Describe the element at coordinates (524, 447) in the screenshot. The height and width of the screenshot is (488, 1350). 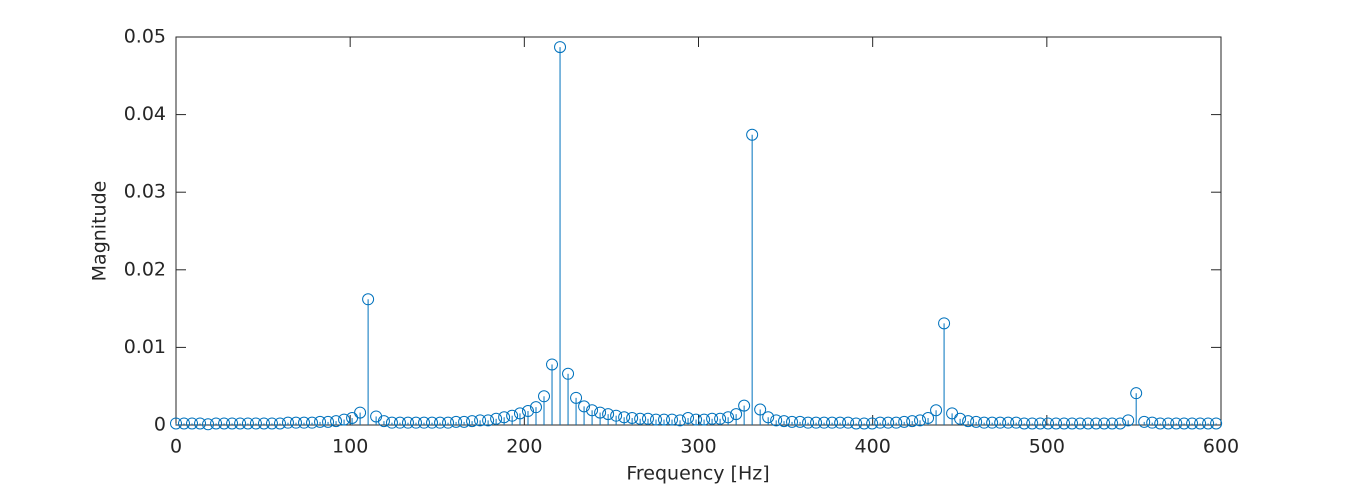
I see `x-tick-label: 200` at that location.